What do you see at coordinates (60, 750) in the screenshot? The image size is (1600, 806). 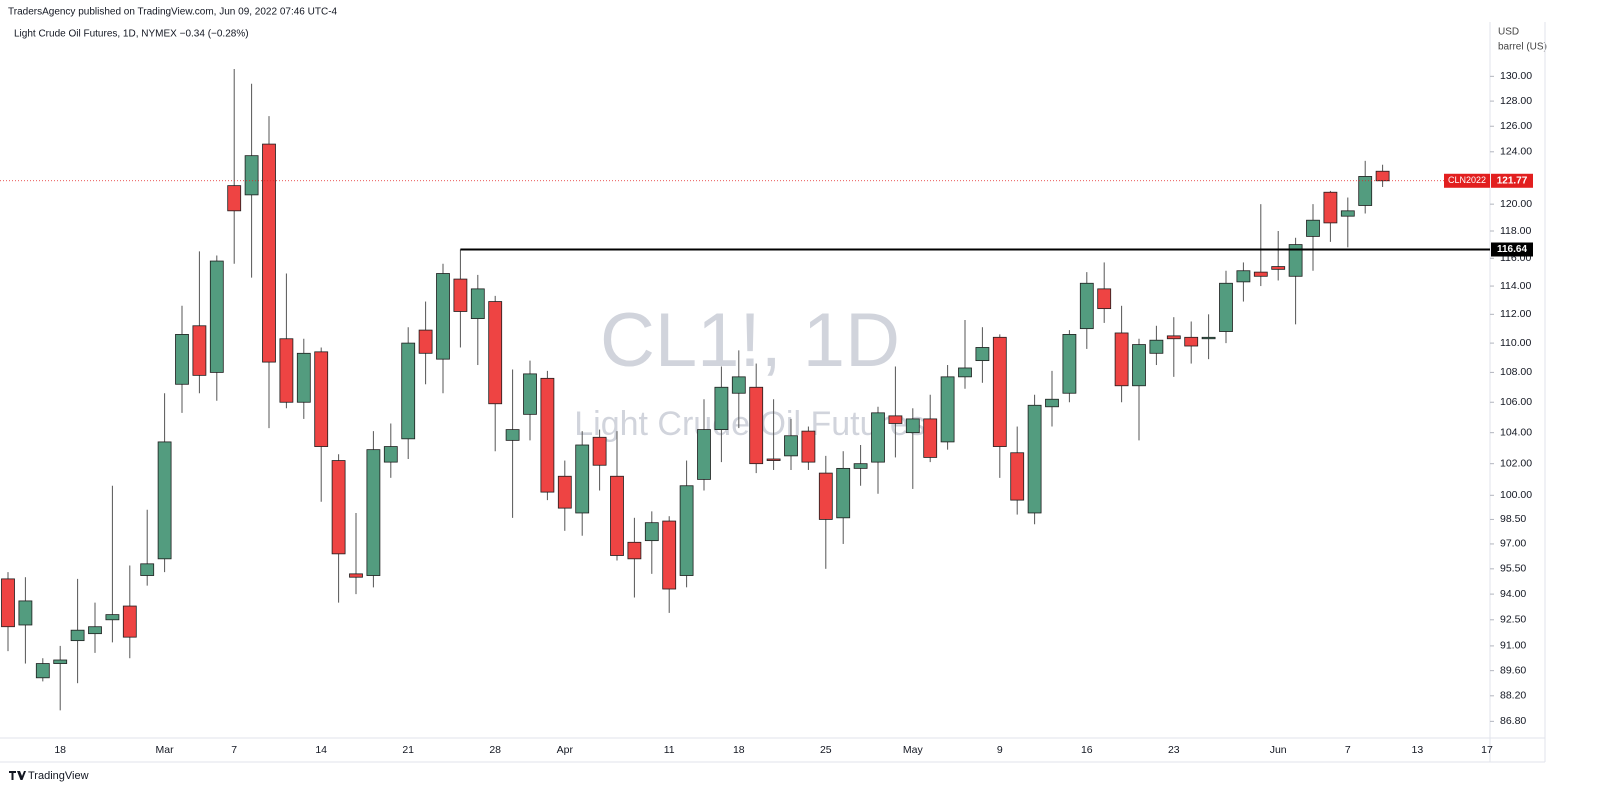 I see `x-tick-label: 18` at bounding box center [60, 750].